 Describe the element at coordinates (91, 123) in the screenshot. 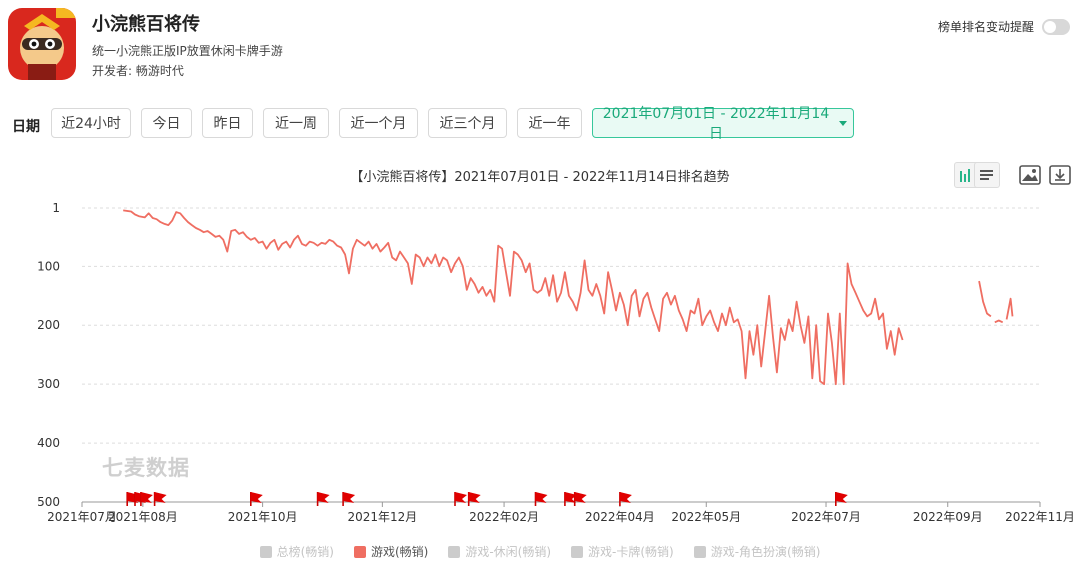

I see `range-24h-button: 近24小时` at that location.